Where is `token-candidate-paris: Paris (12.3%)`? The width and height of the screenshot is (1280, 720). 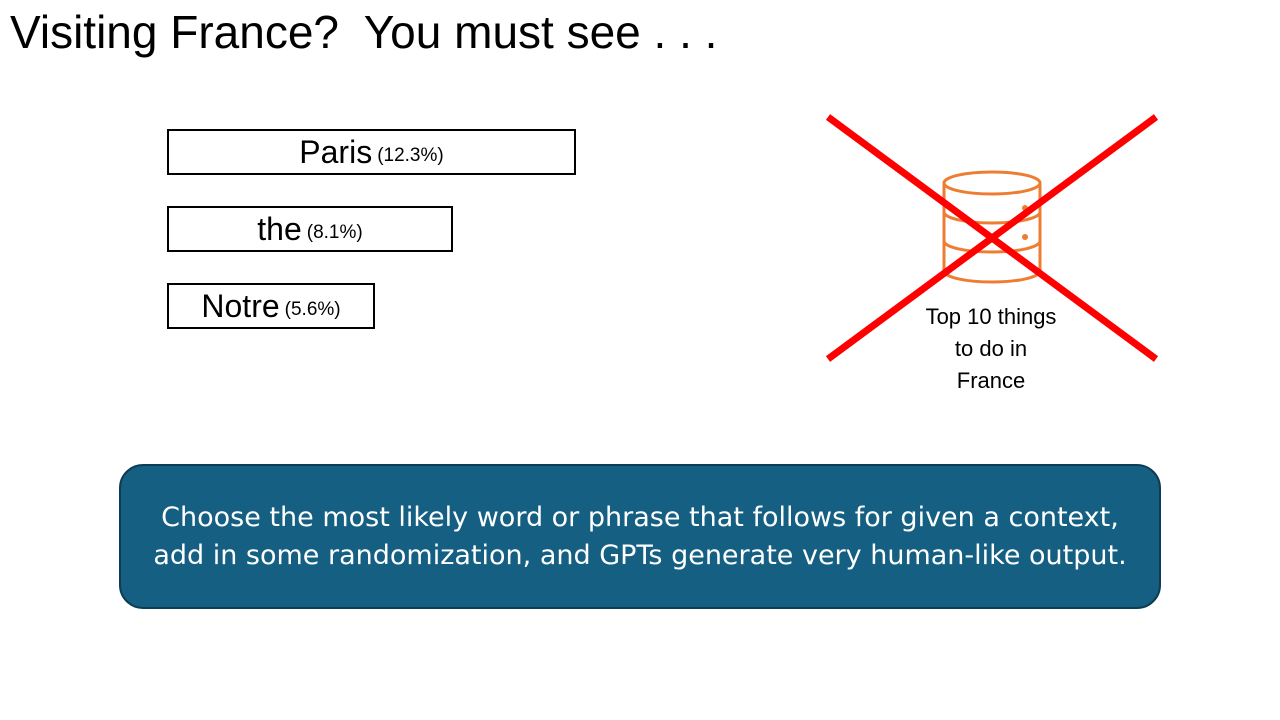 token-candidate-paris: Paris (12.3%) is located at coordinates (371, 152).